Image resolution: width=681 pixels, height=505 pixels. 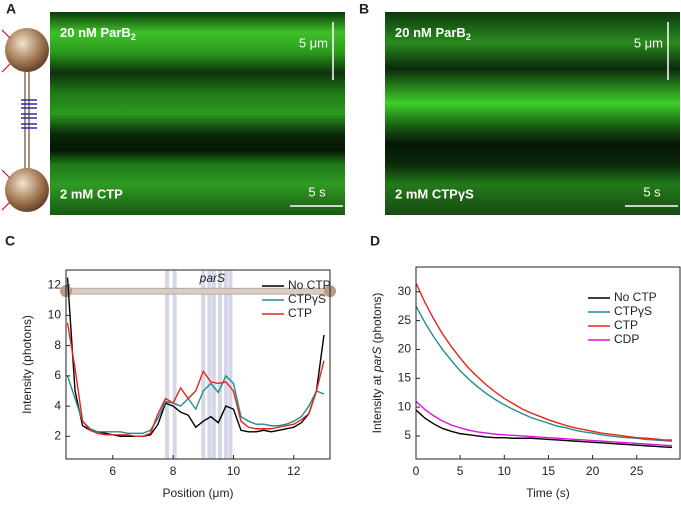 I want to click on y-label-text: Intensity (photons), so click(x=27, y=364).